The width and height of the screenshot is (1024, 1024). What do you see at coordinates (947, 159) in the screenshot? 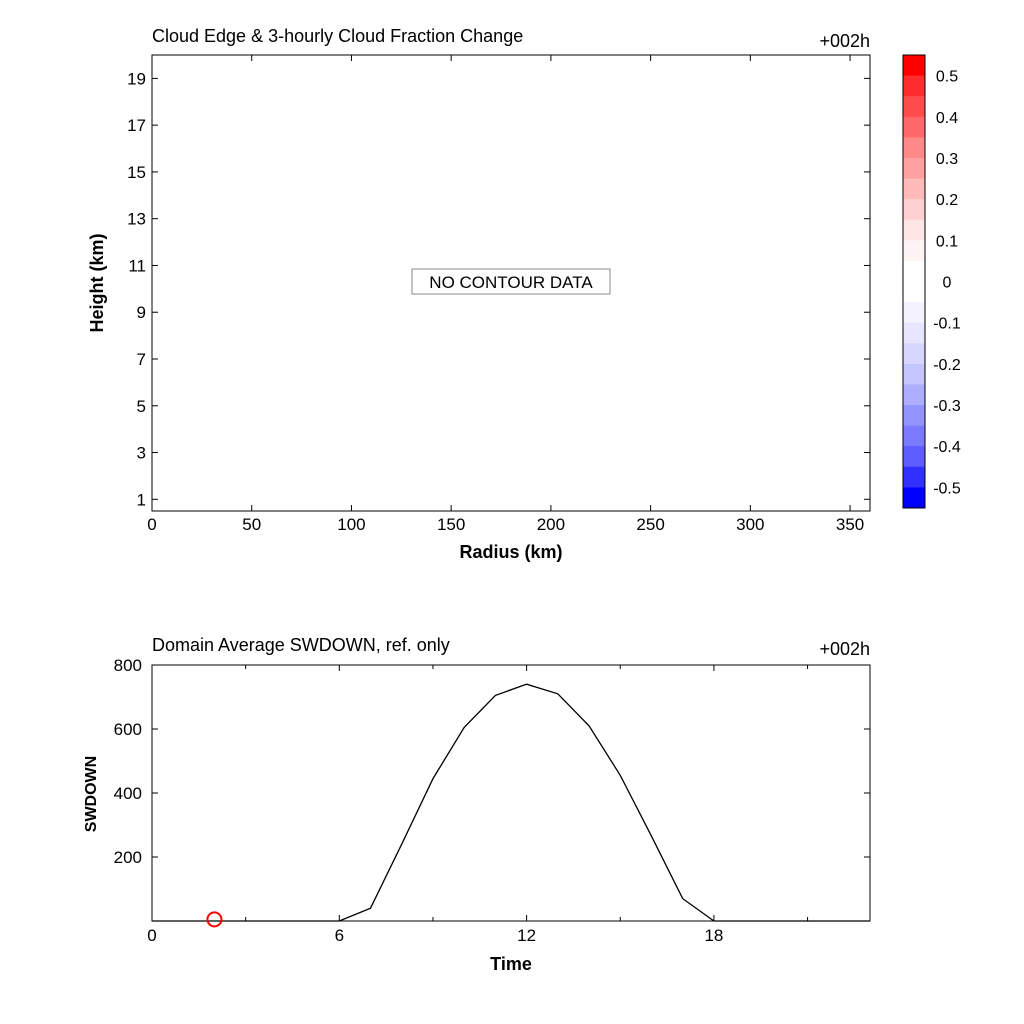
I see `colorbar-tick-label: 0.3` at bounding box center [947, 159].